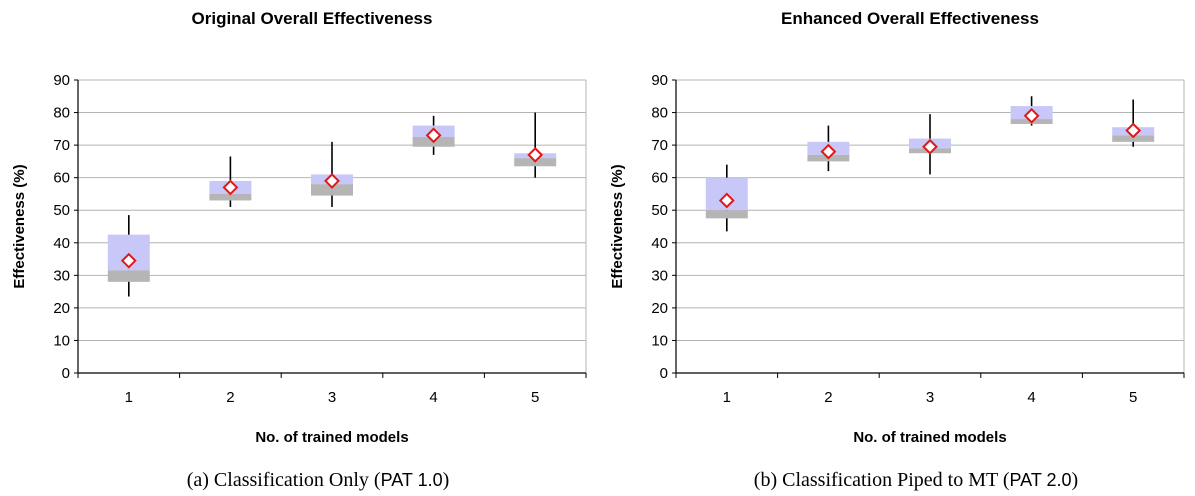 The height and width of the screenshot is (496, 1195). Describe the element at coordinates (882, 480) in the screenshot. I see `caption-prefix: (b) Classification Piped to MT (` at that location.